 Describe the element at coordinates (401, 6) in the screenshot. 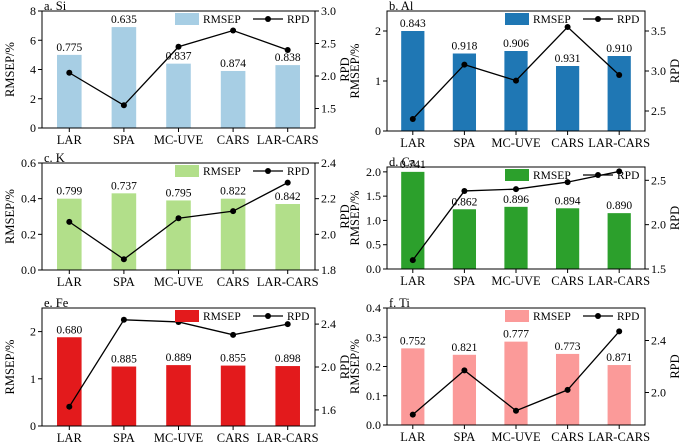

I see `panel-title: b. Al` at that location.